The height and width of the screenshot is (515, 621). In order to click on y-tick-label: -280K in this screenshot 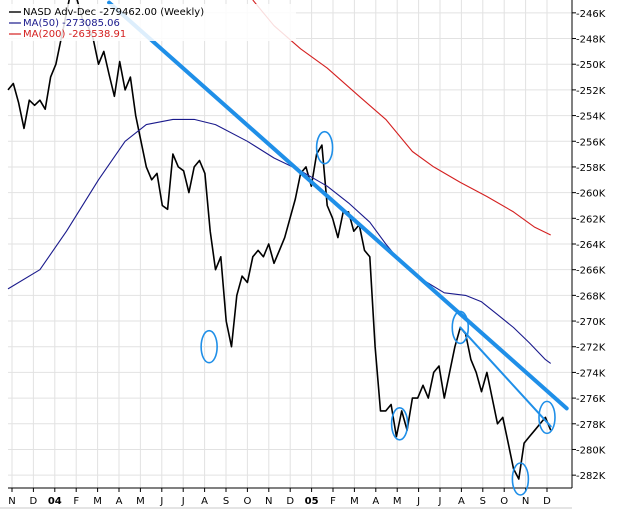, I will do `click(591, 450)`.